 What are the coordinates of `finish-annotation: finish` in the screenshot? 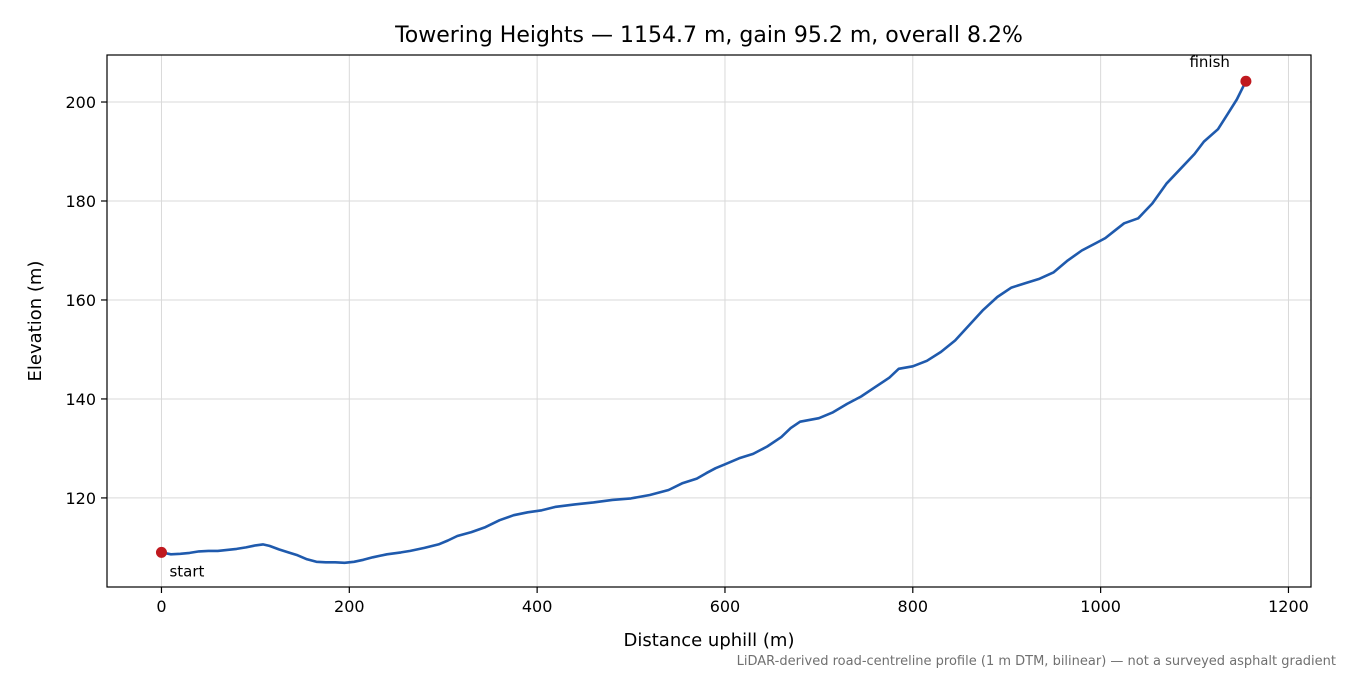 It's located at (1209, 62).